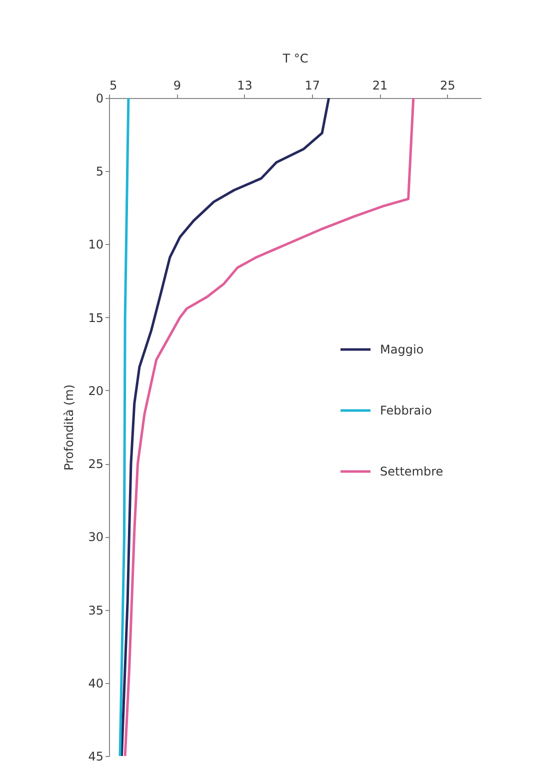 This screenshot has height=774, width=544. Describe the element at coordinates (100, 99) in the screenshot. I see `y-tick-label: 0` at that location.